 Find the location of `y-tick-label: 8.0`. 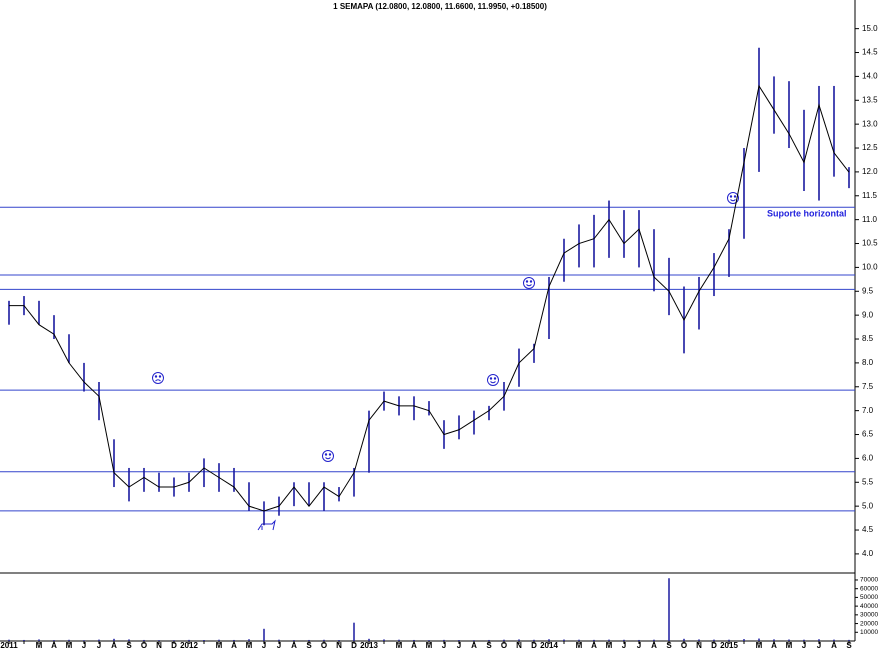

y-tick-label: 8.0 is located at coordinates (868, 362).